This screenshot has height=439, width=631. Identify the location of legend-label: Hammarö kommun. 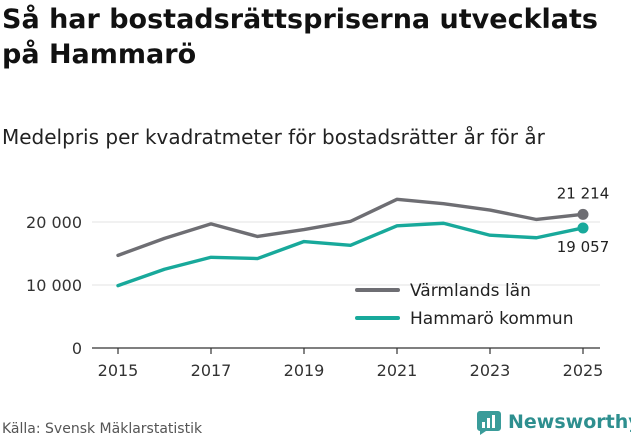
(491, 319).